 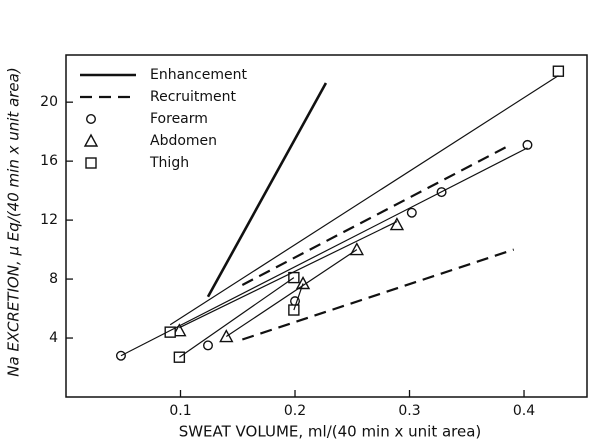 What do you see at coordinates (53, 279) in the screenshot?
I see `y-tick-label: 8` at bounding box center [53, 279].